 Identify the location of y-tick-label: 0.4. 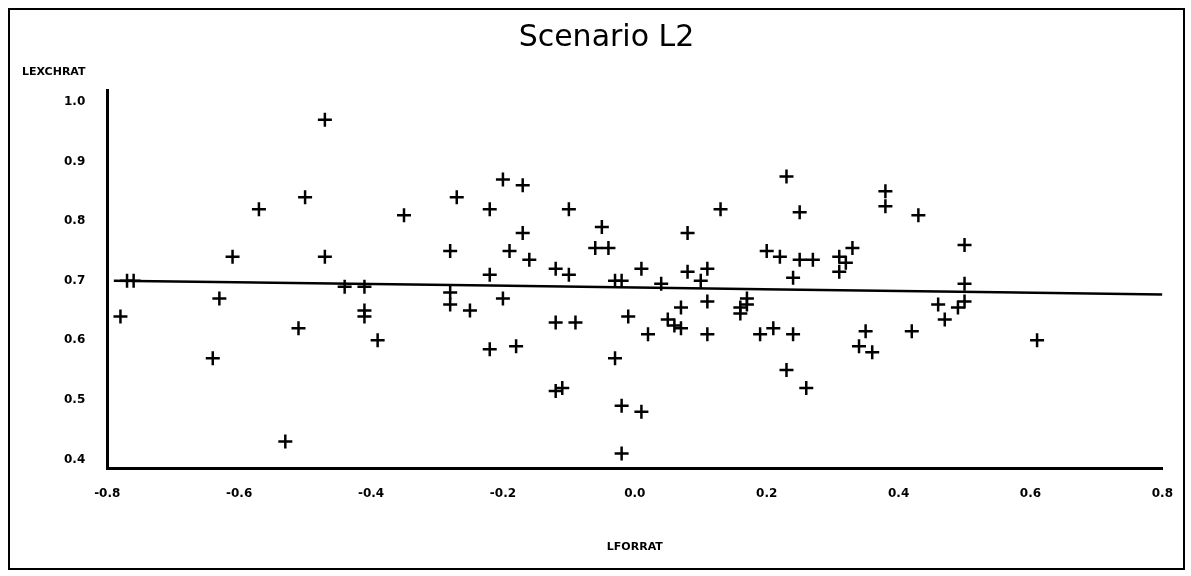
(74, 458).